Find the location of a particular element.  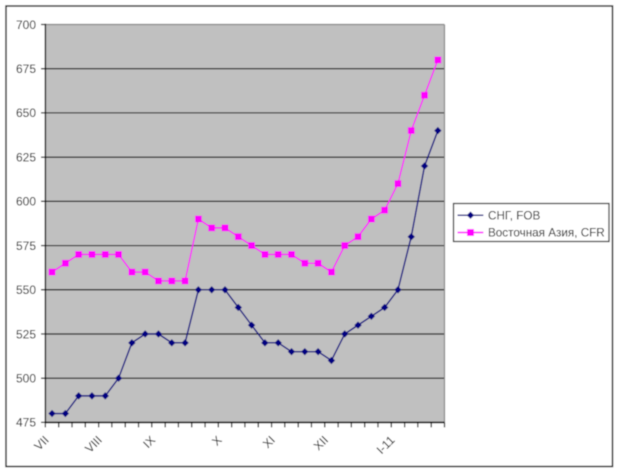

svg-text: 475 is located at coordinates (26, 423).